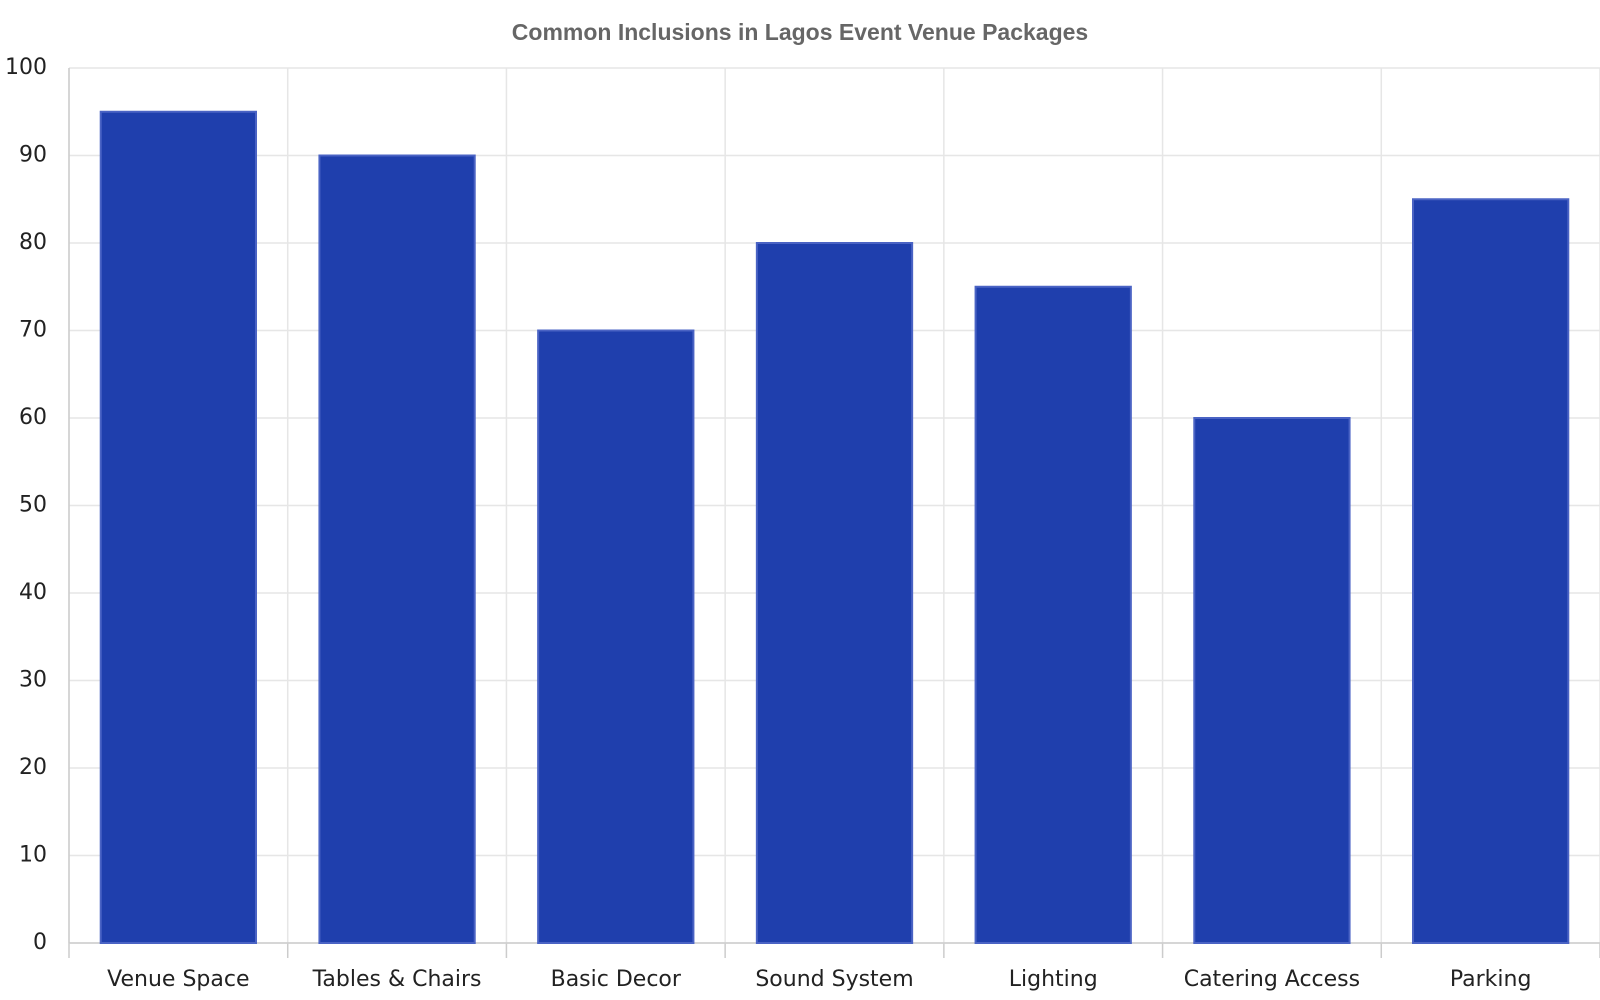  Describe the element at coordinates (26, 67) in the screenshot. I see `y-tick-label: 100` at that location.